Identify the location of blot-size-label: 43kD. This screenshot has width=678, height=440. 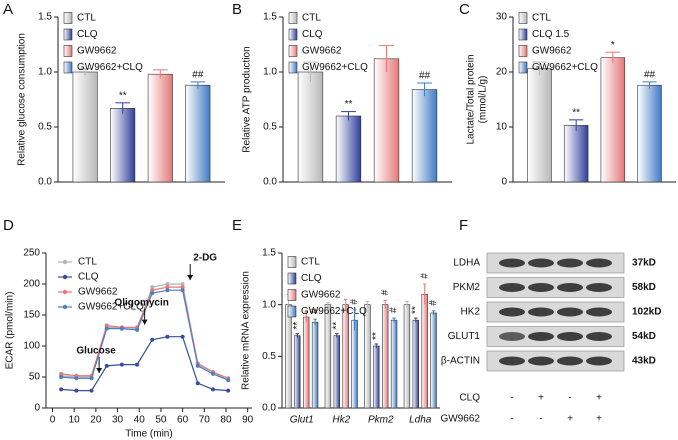
(644, 361).